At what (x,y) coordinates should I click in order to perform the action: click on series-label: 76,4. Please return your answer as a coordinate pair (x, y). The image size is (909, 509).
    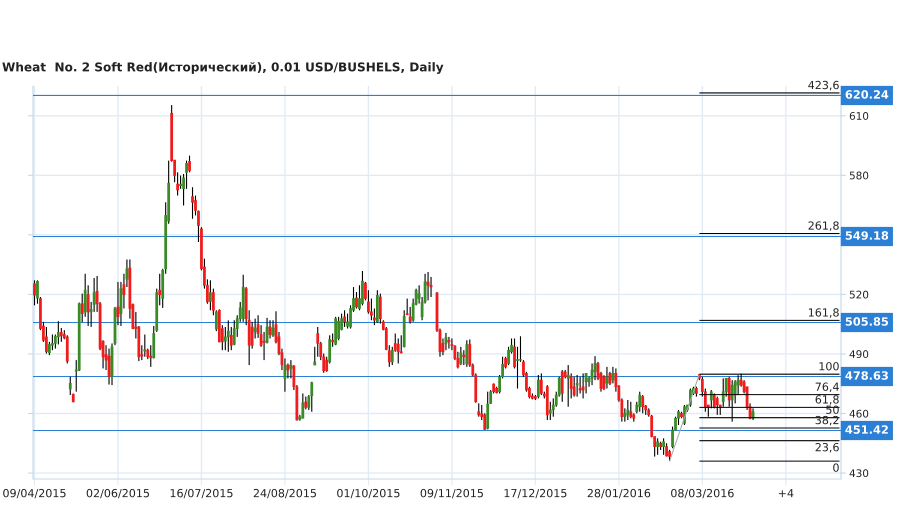
    Looking at the image, I should click on (827, 387).